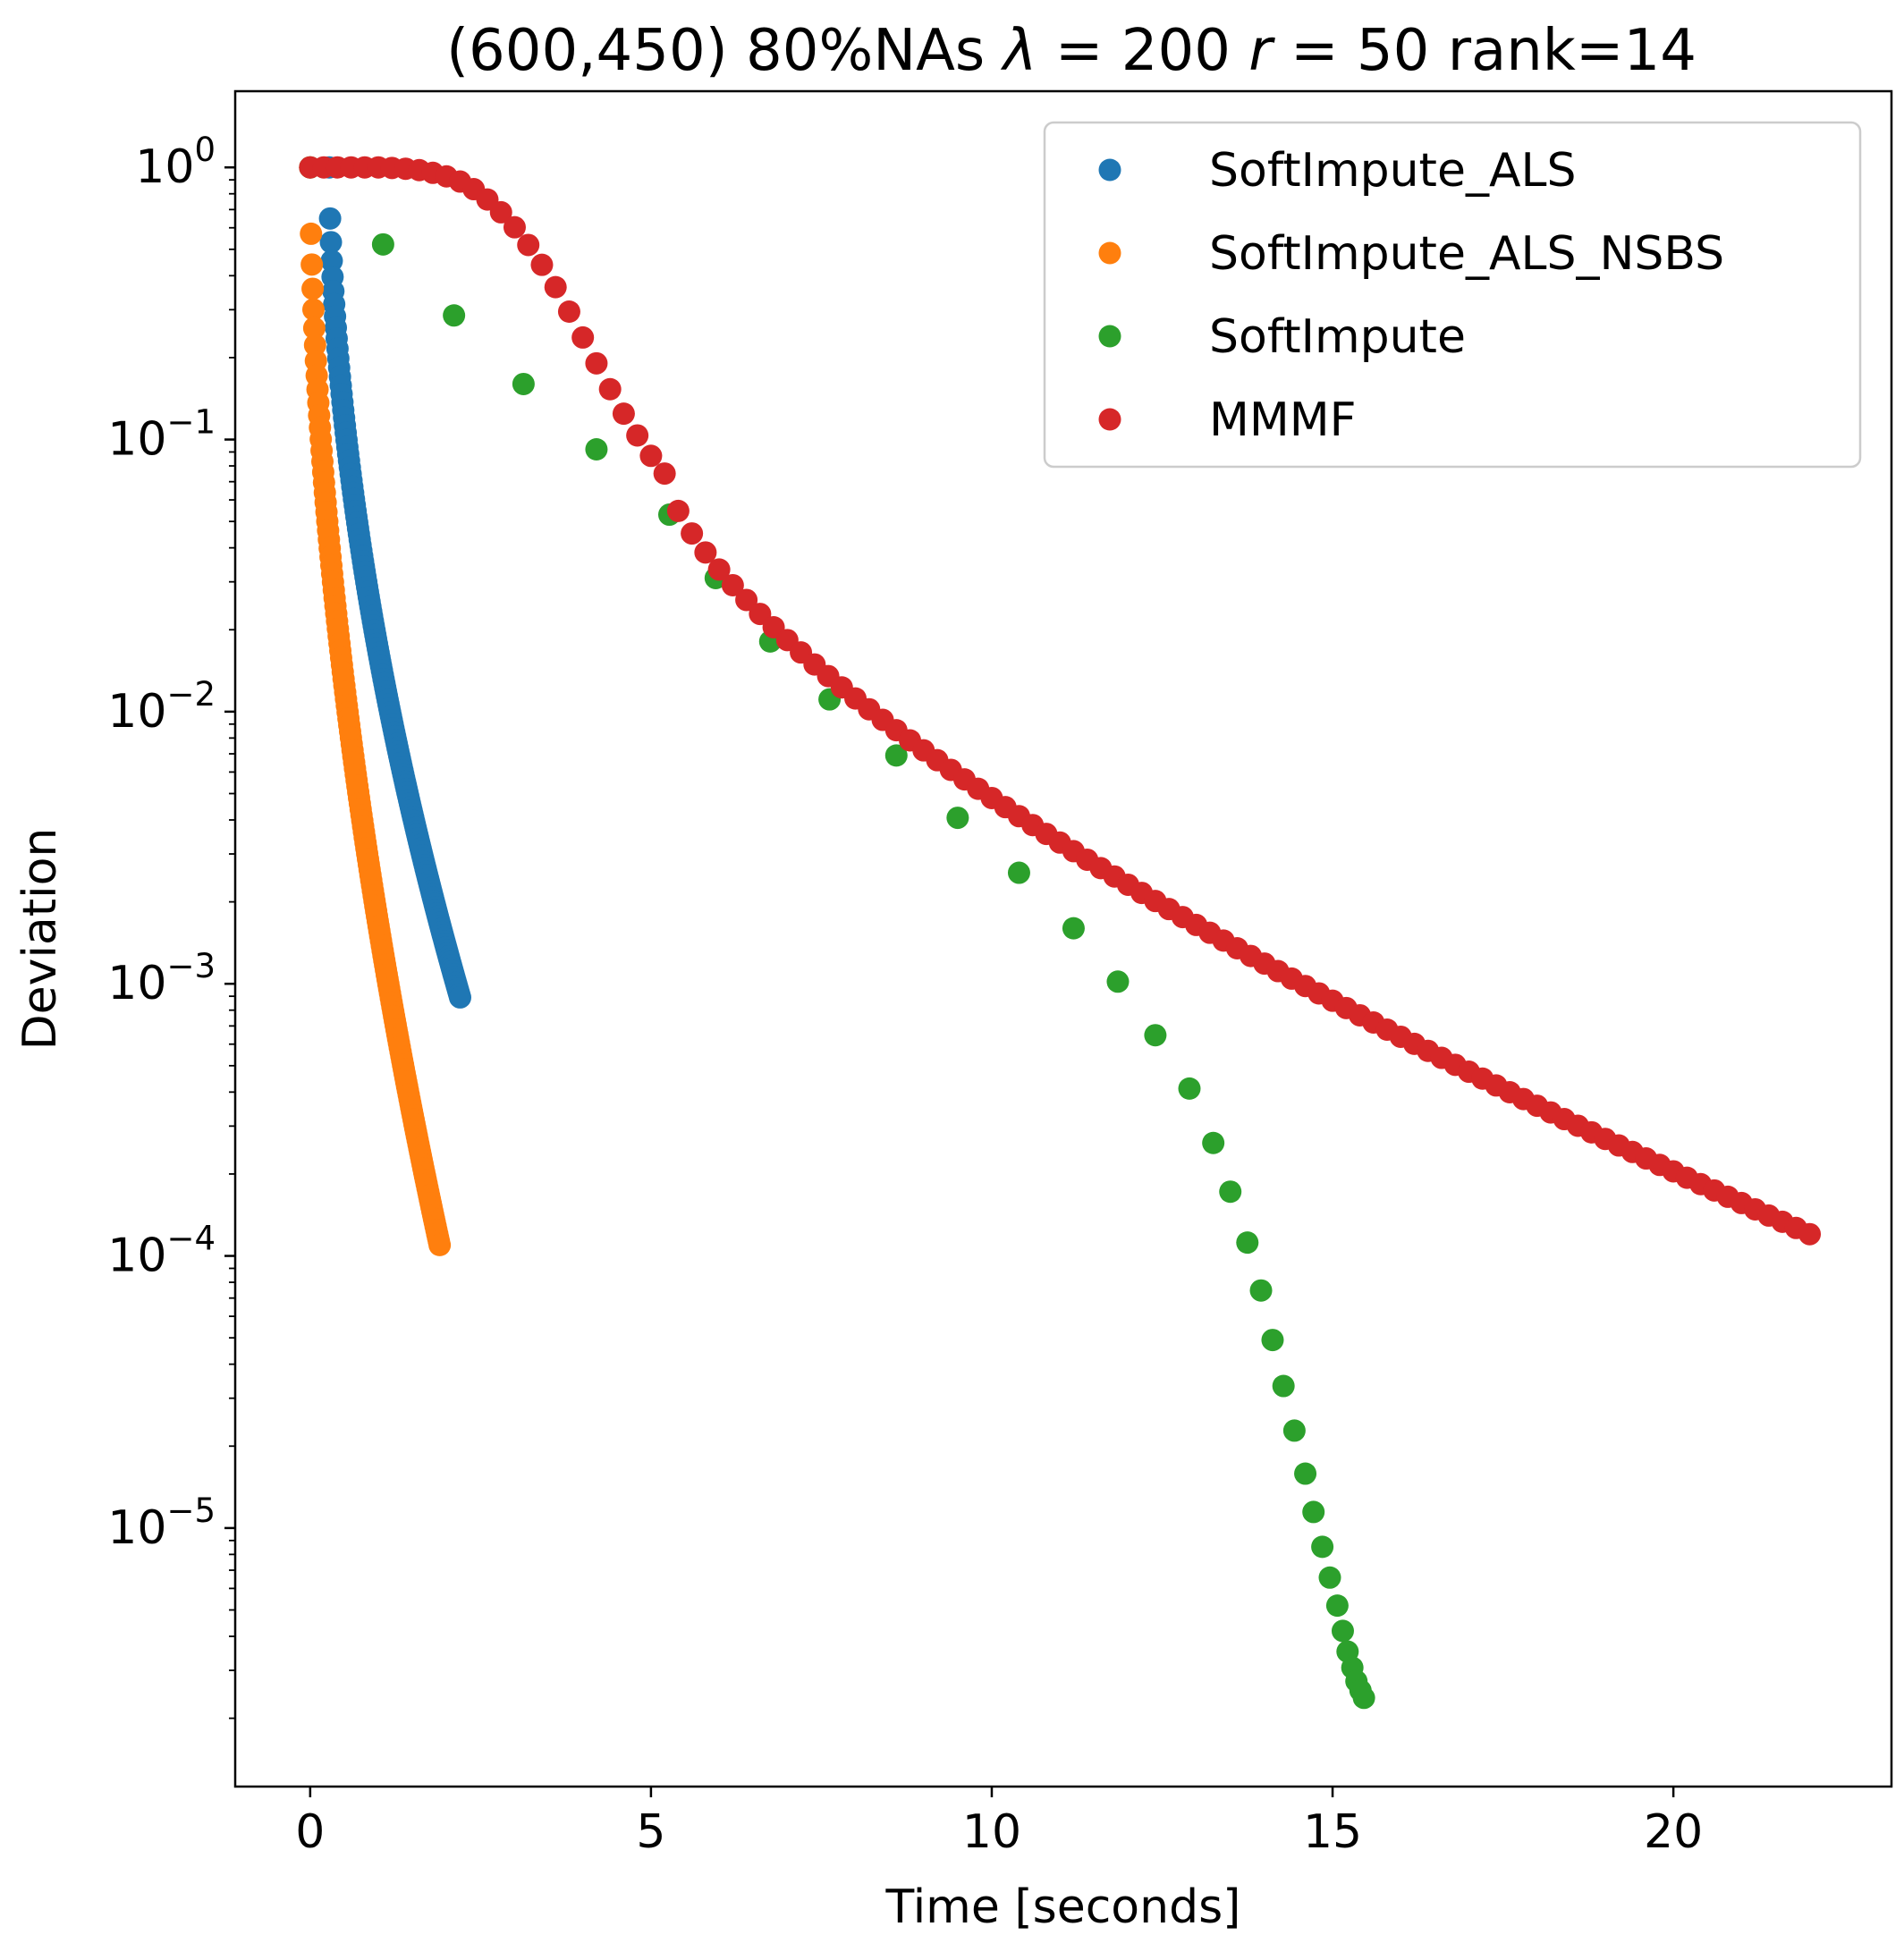 The height and width of the screenshot is (1935, 1904). I want to click on x-axis-ticks: 0 5 10 15 20, so click(999, 1823).